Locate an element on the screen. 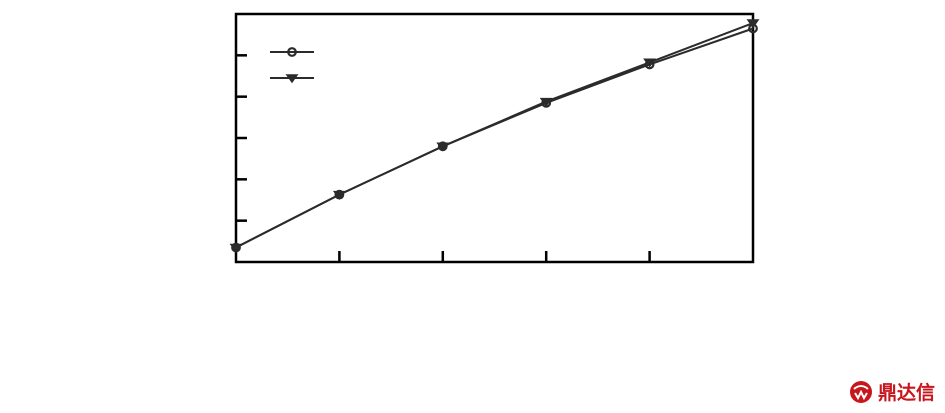  watermark: 鼎达信 is located at coordinates (891, 391).